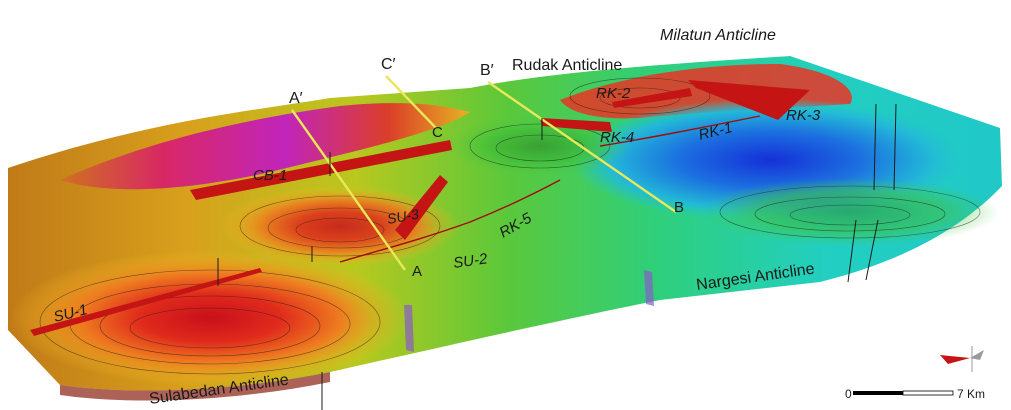 This screenshot has height=410, width=1011. I want to click on fault-plane-su3, so click(421, 207).